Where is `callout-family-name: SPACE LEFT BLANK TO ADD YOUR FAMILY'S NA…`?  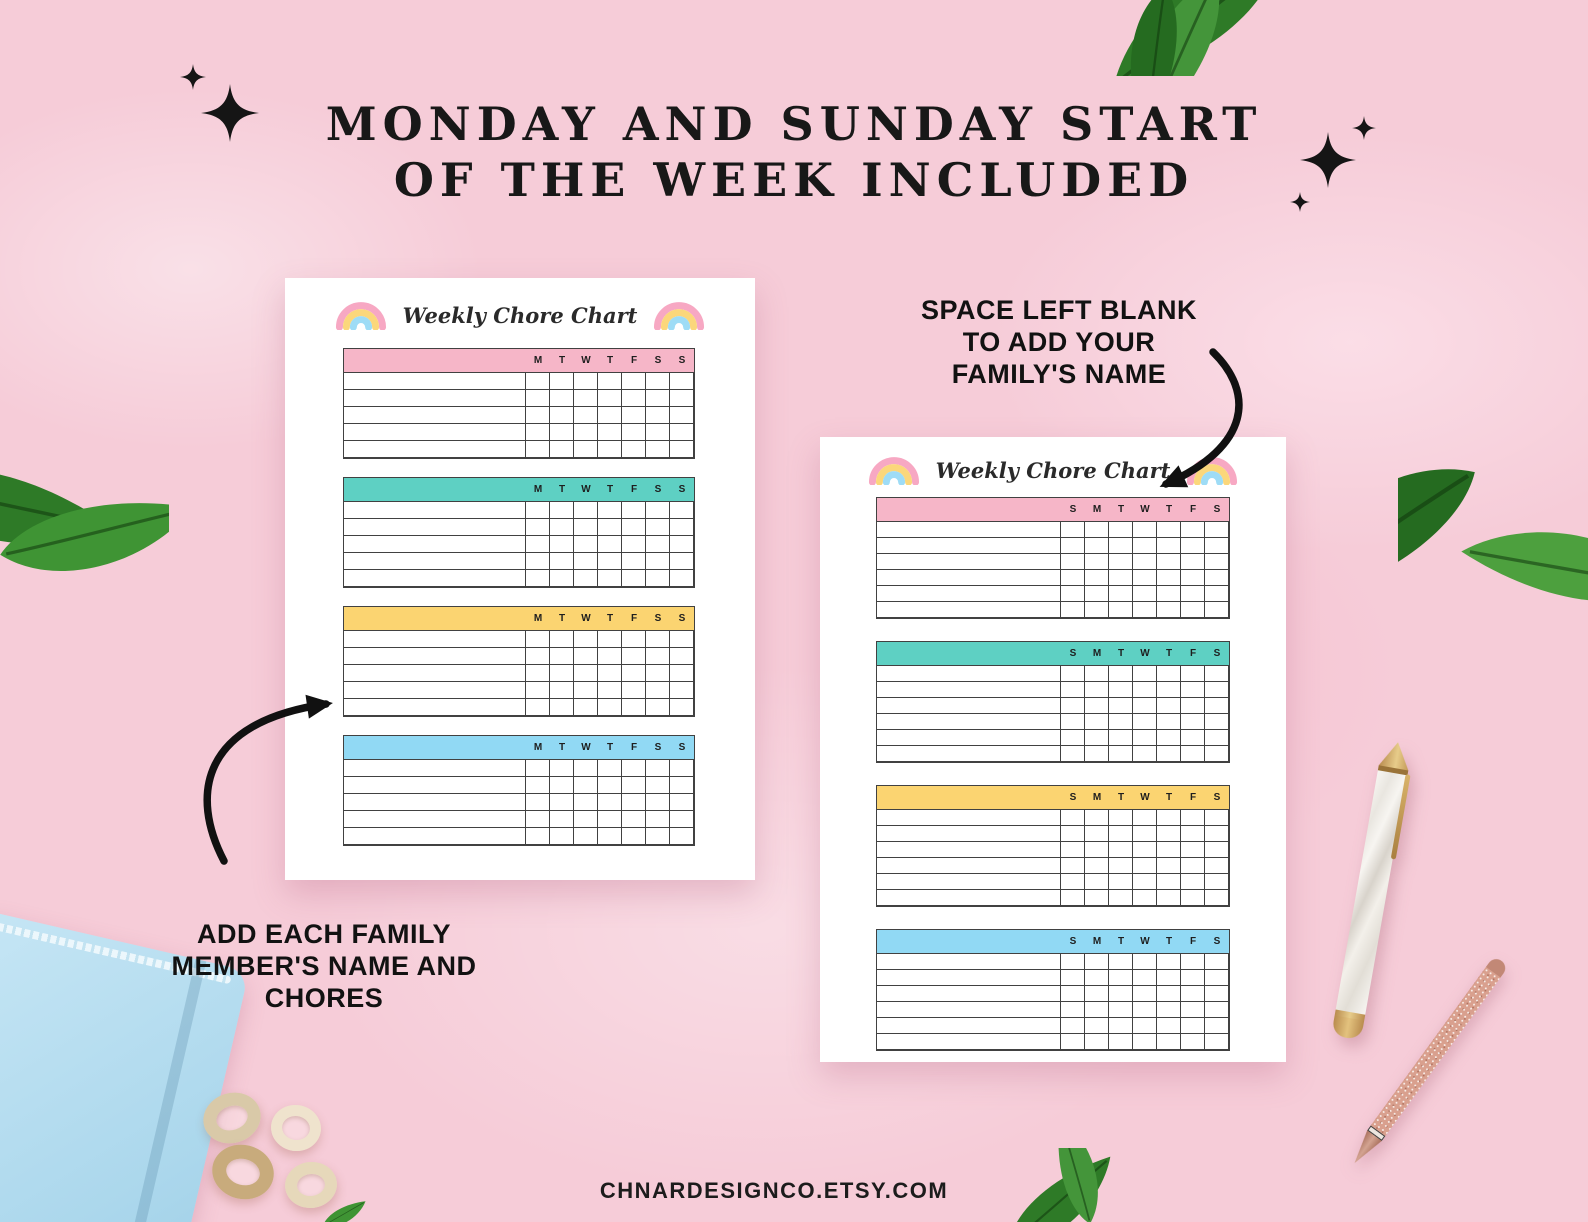
callout-family-name: SPACE LEFT BLANK TO ADD YOUR FAMILY'S NA… is located at coordinates (1059, 342).